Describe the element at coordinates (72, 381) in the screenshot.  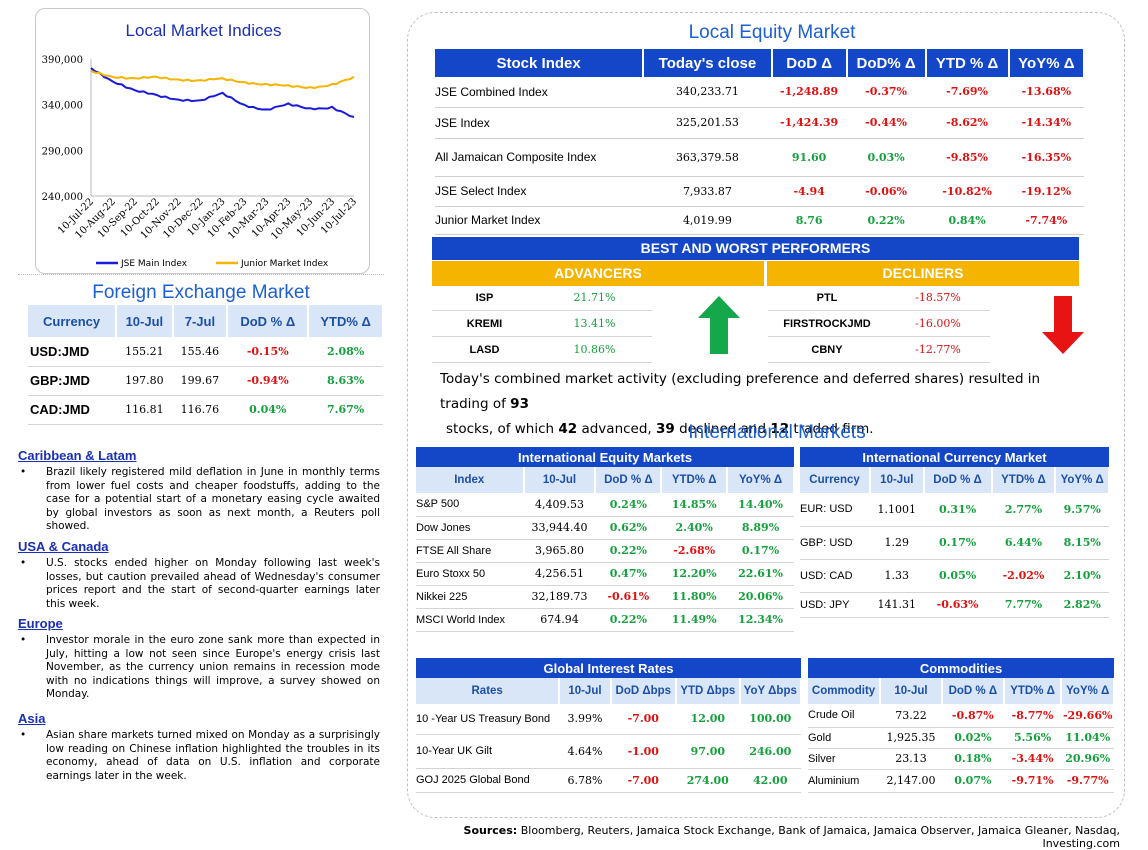
I see `currency-pair: GBP:JMD` at that location.